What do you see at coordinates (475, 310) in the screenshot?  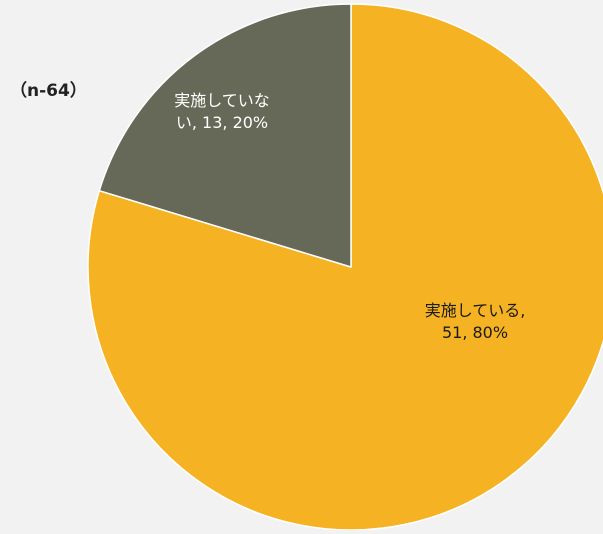 I see `slice-label-implemented-line1: 実施している,` at bounding box center [475, 310].